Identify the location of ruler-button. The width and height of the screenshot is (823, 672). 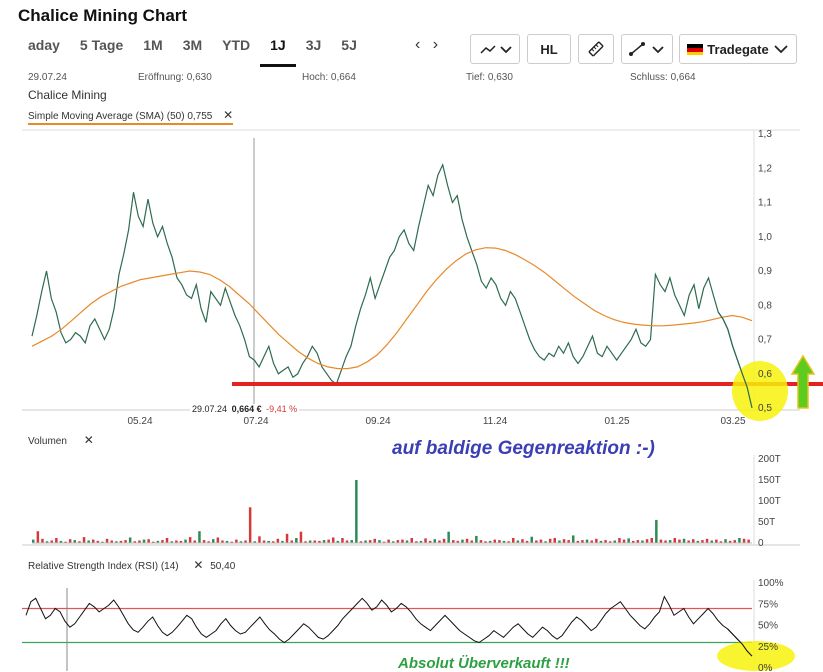
(596, 49).